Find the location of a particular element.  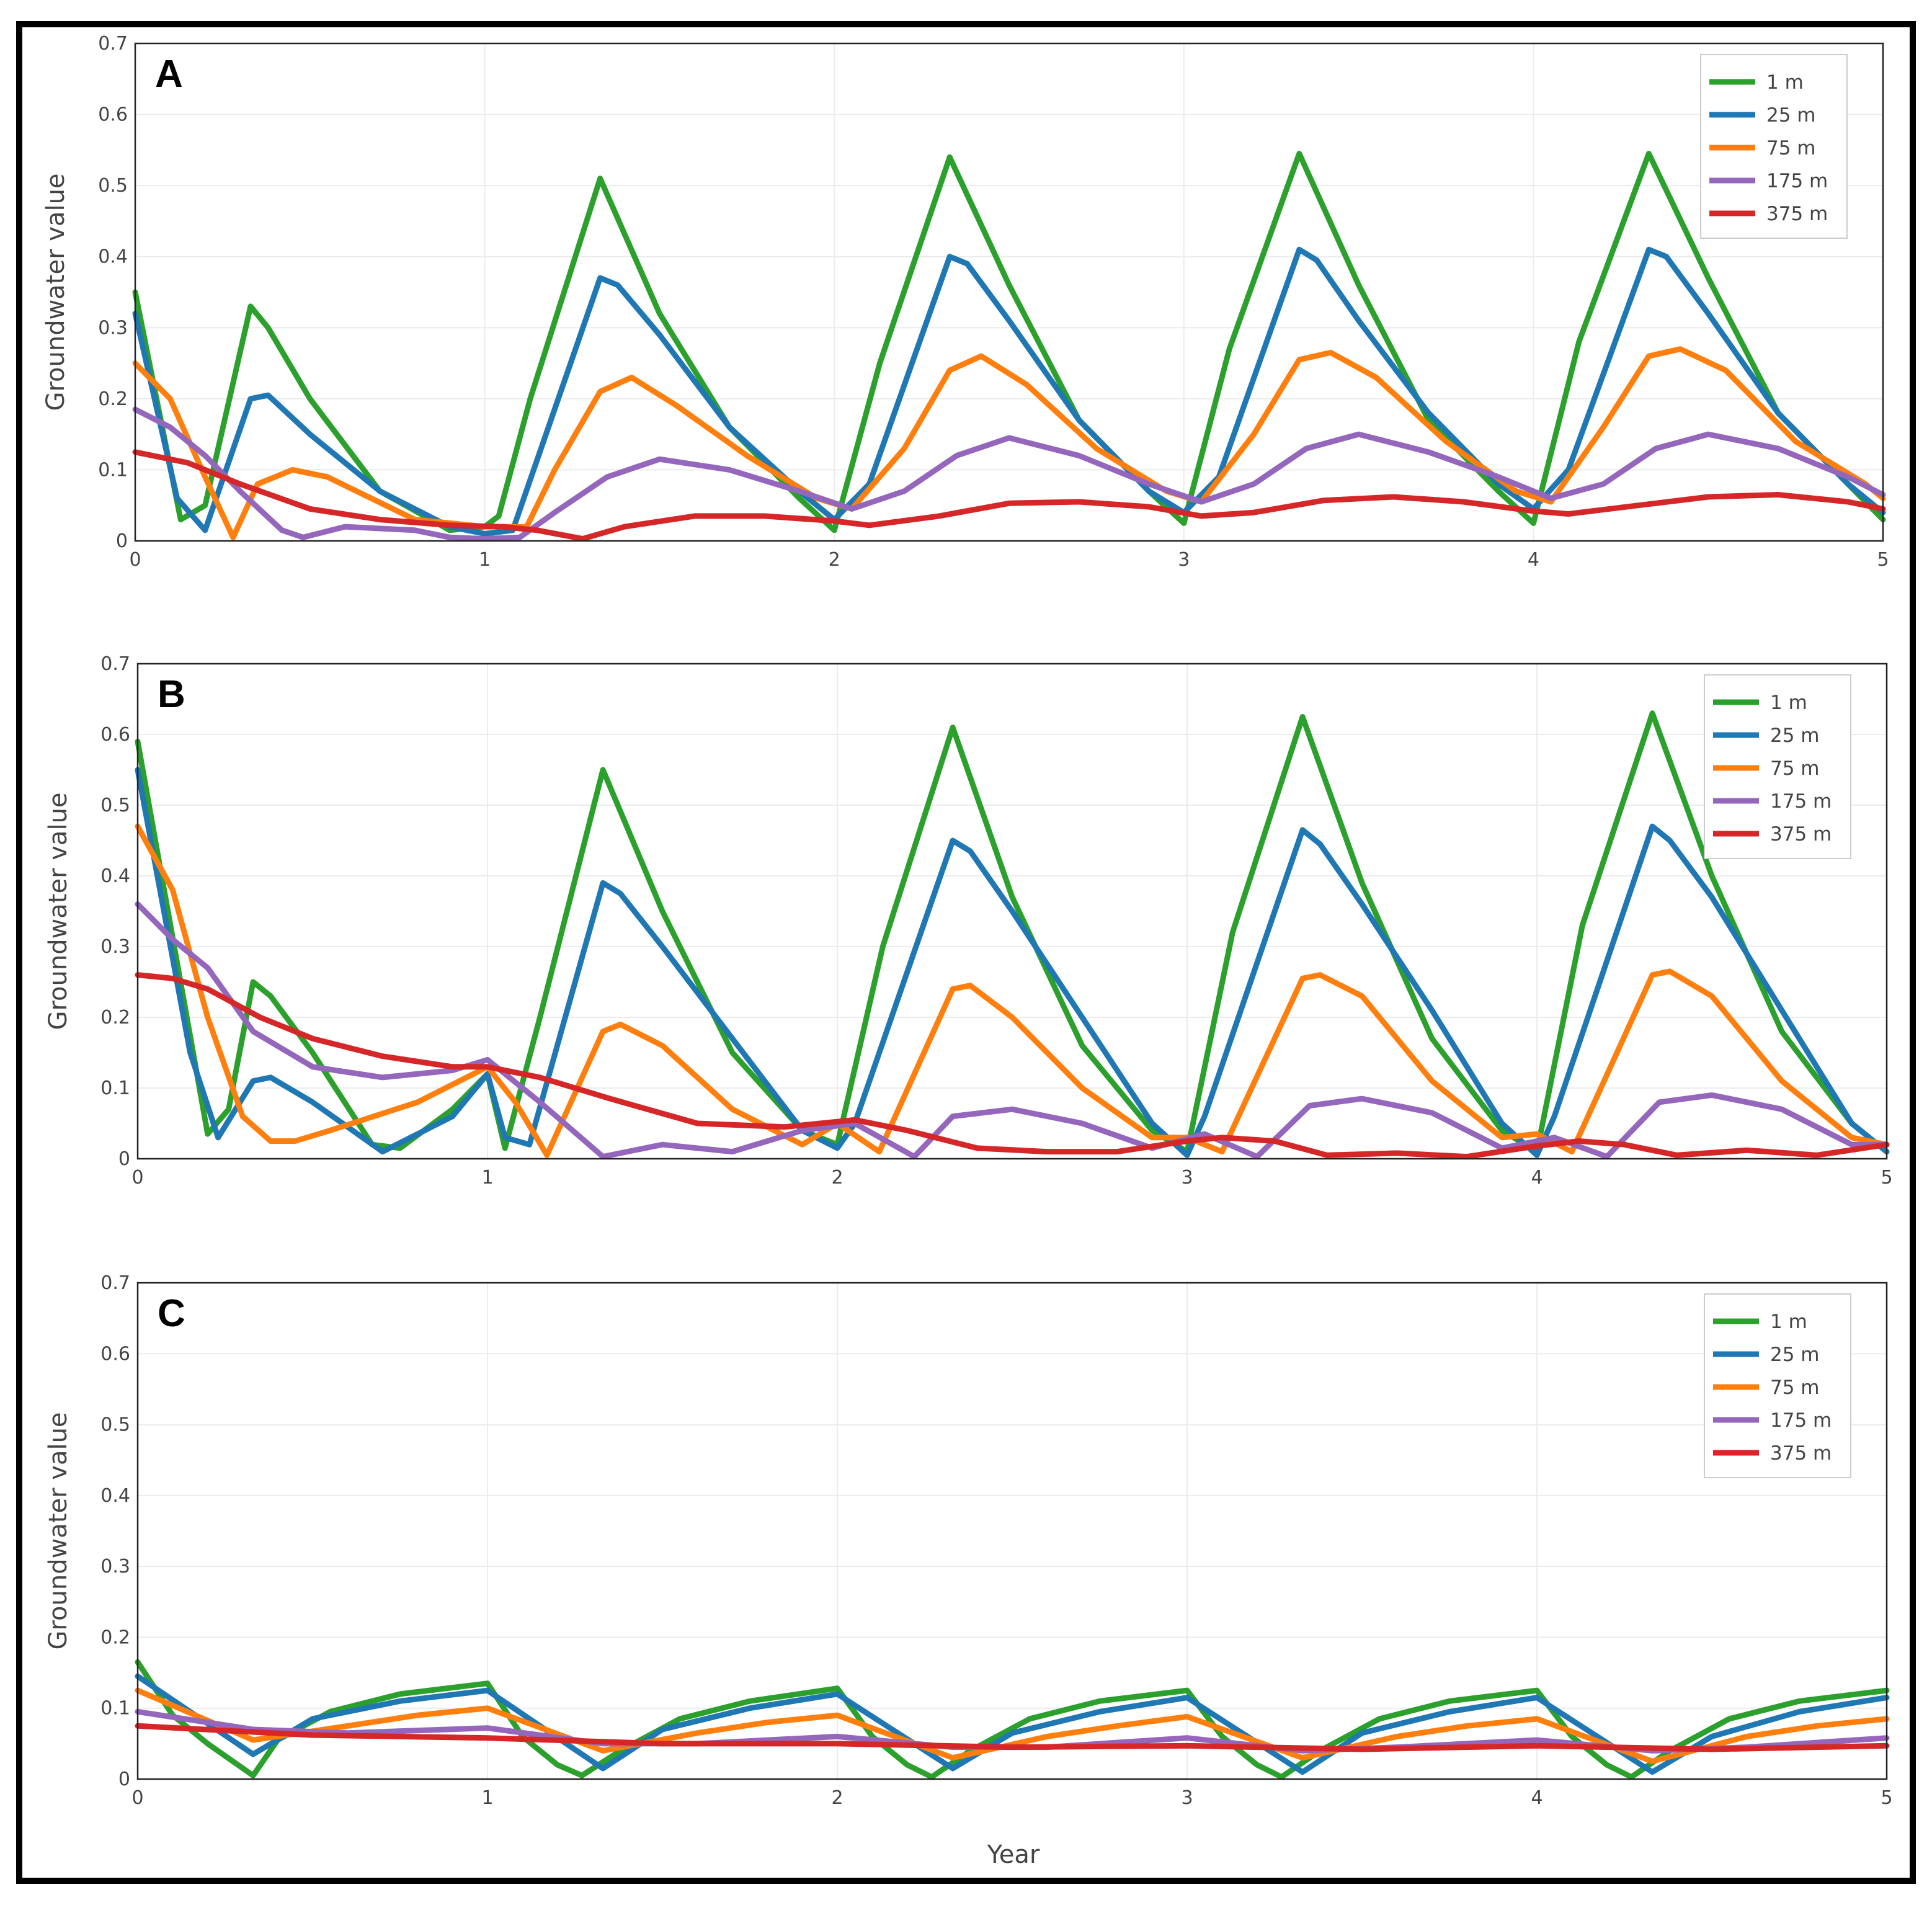

series-line-25m is located at coordinates (1009, 391).